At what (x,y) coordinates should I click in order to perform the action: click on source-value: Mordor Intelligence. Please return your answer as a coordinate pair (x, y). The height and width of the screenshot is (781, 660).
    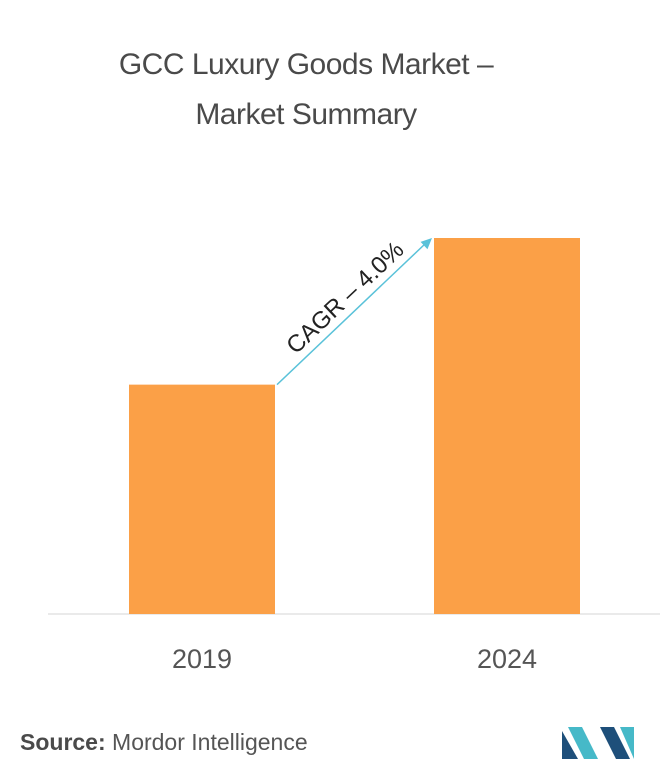
    Looking at the image, I should click on (210, 742).